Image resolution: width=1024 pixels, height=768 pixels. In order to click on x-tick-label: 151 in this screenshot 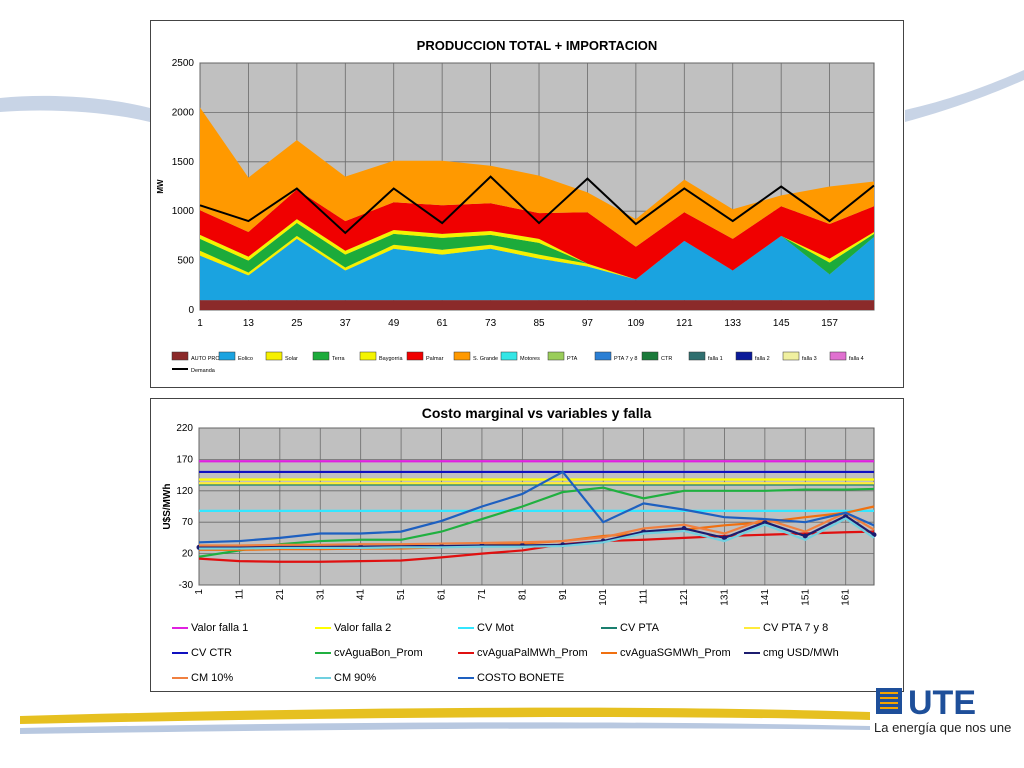, I will do `click(805, 597)`.